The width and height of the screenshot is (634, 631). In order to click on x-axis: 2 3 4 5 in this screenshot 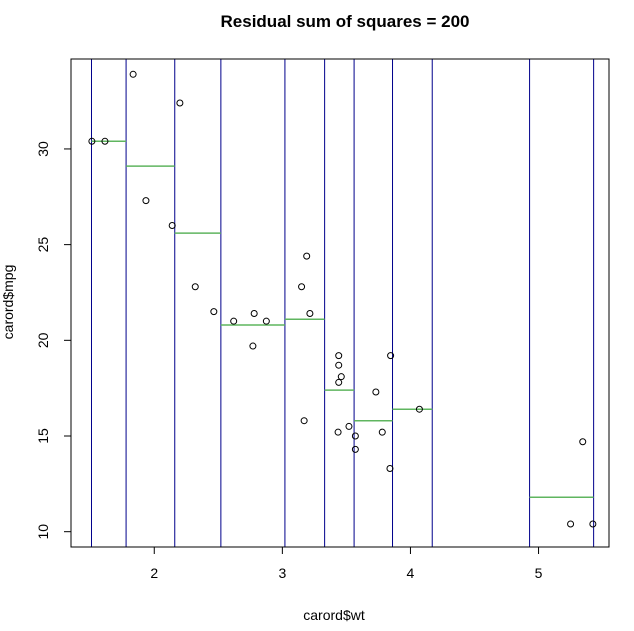, I will do `click(346, 563)`.